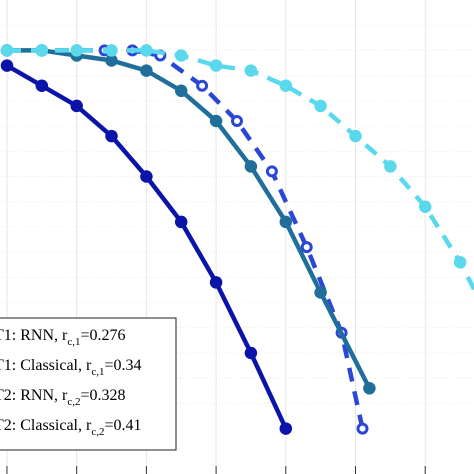 This screenshot has height=474, width=474. Describe the element at coordinates (216, 470) in the screenshot. I see `axes` at that location.